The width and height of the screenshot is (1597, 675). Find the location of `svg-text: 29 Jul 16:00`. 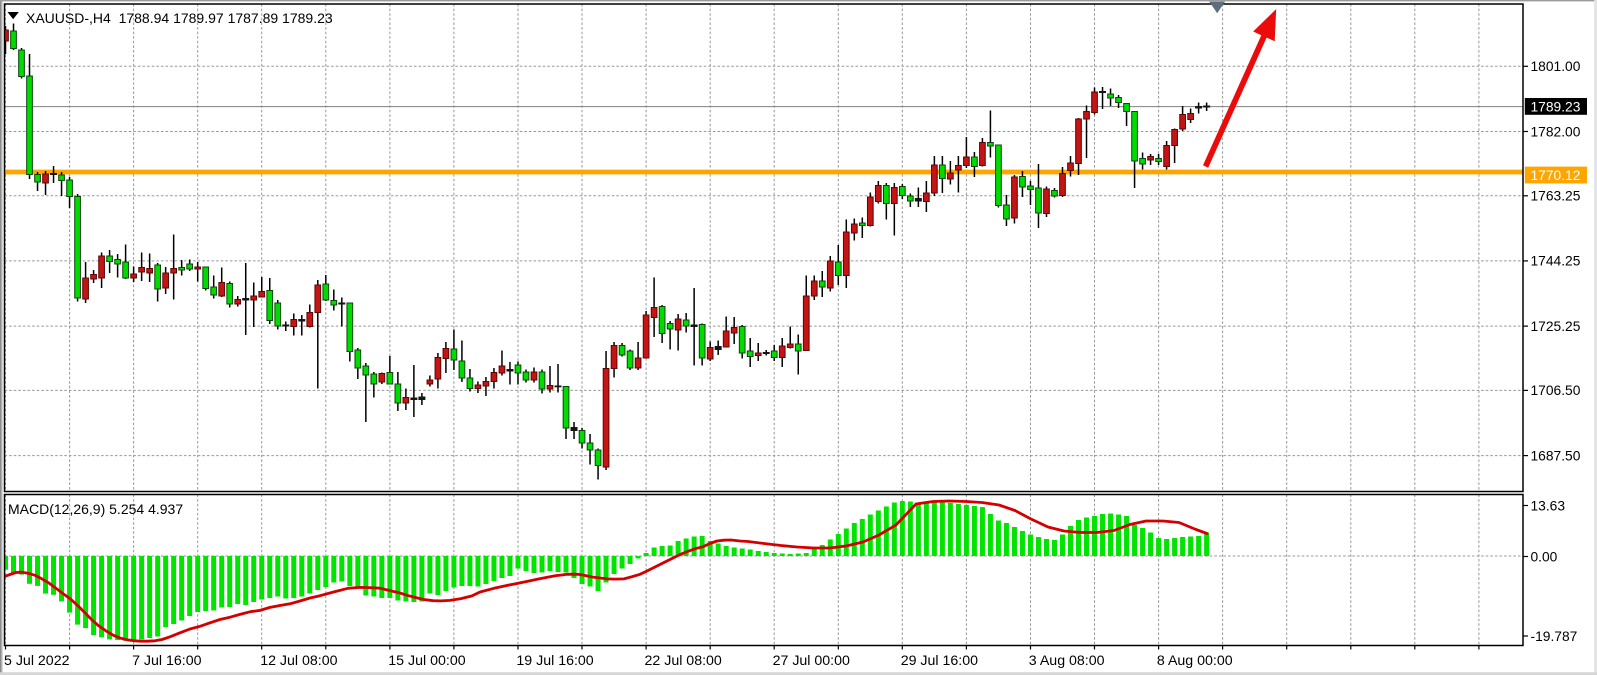

svg-text: 29 Jul 16:00 is located at coordinates (939, 661).